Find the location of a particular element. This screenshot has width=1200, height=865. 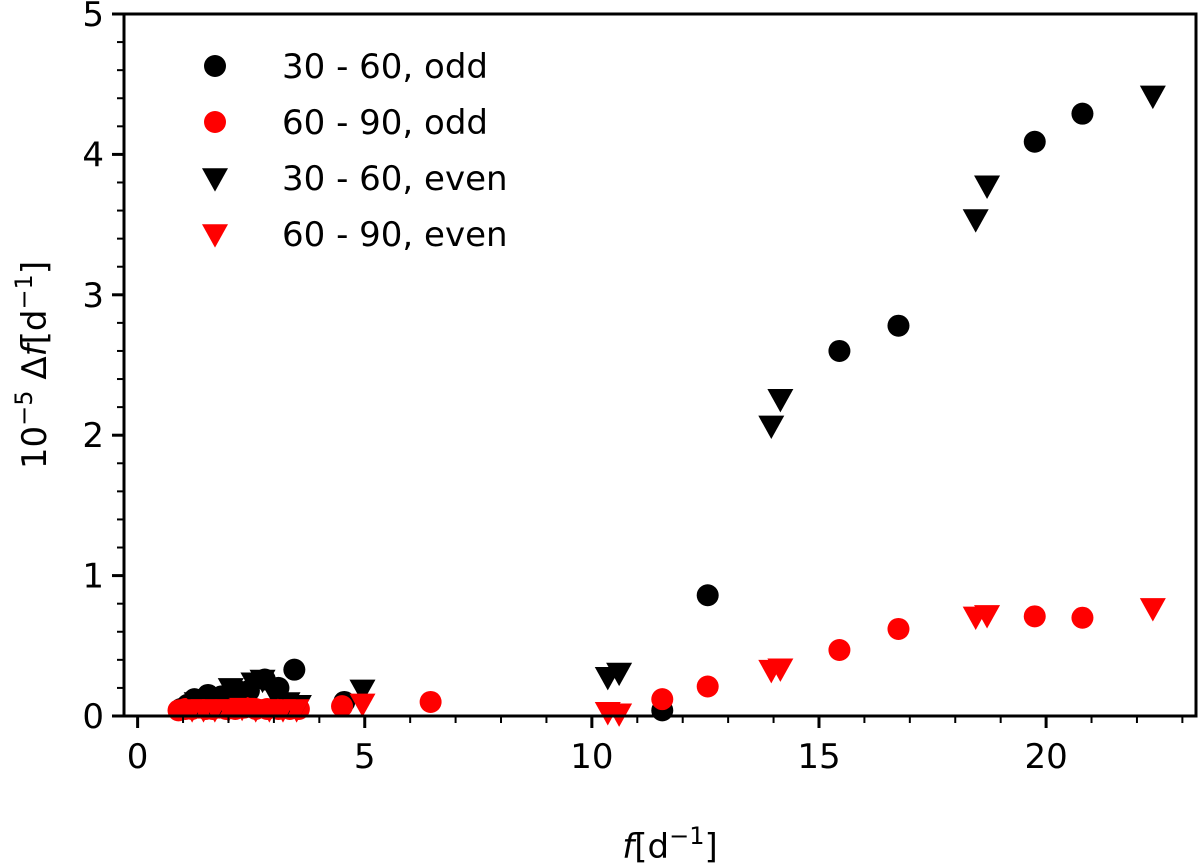

y-axis: 0 1 2 3 4 5 is located at coordinates (103, 368).